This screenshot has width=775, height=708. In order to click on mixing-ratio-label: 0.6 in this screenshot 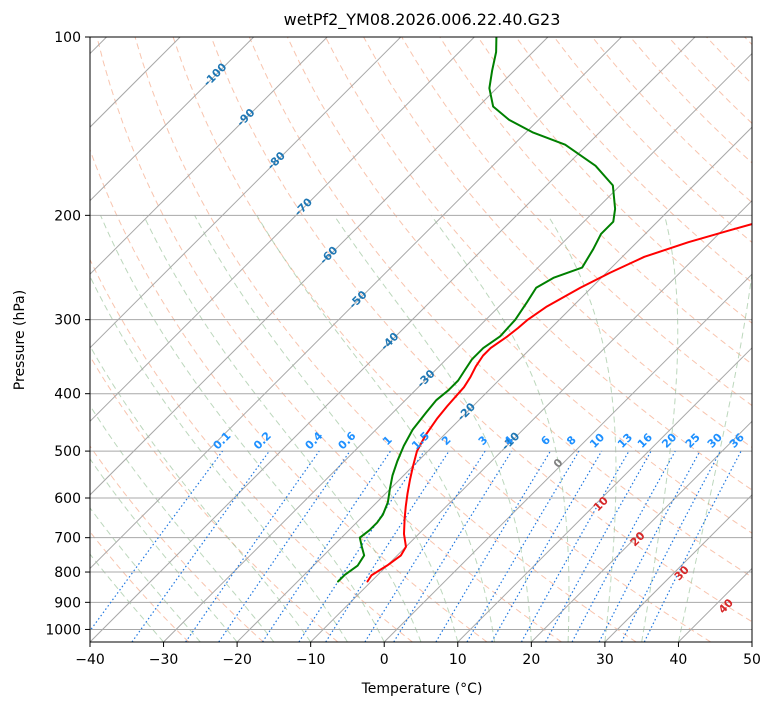, I will do `click(347, 440)`.